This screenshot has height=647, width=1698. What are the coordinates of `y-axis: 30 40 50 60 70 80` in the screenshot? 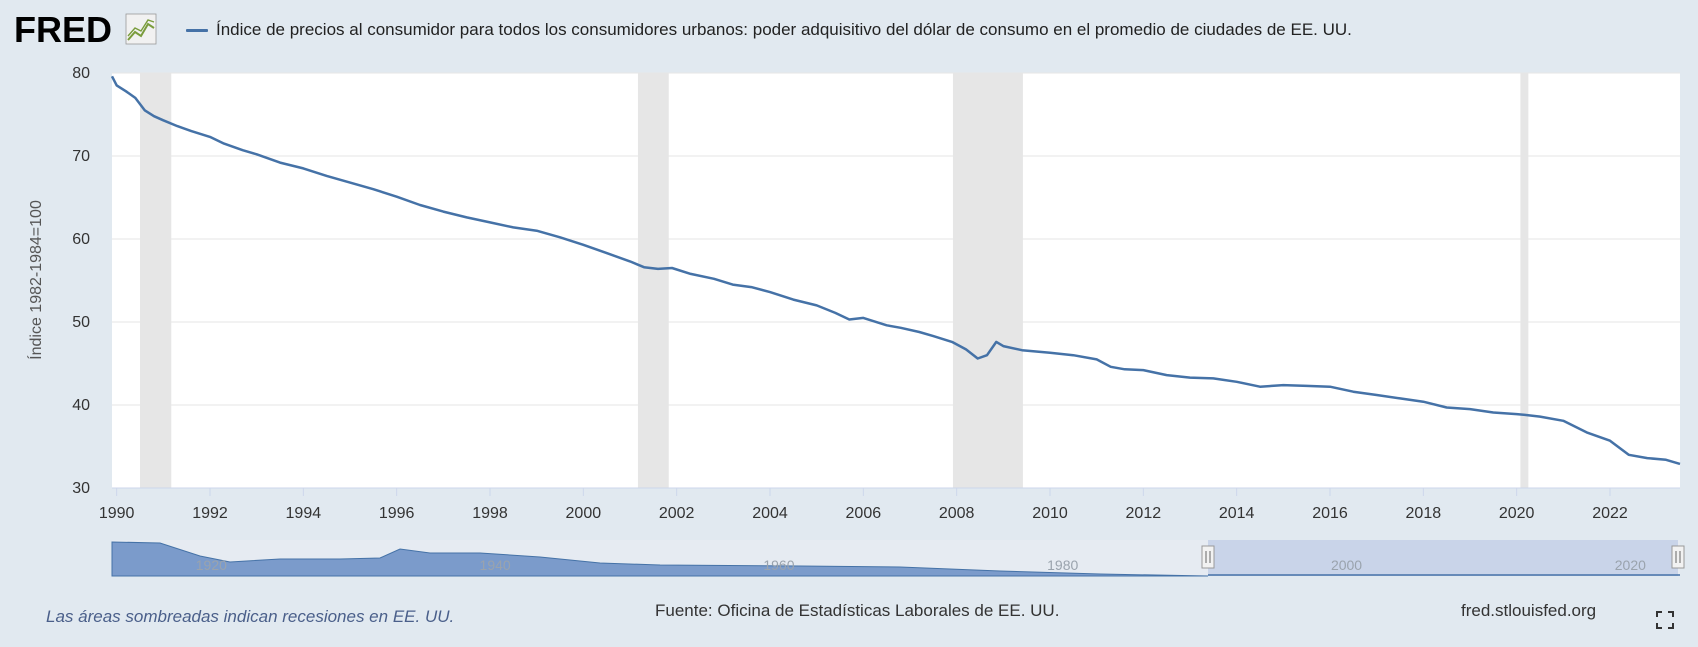 It's located at (81, 281).